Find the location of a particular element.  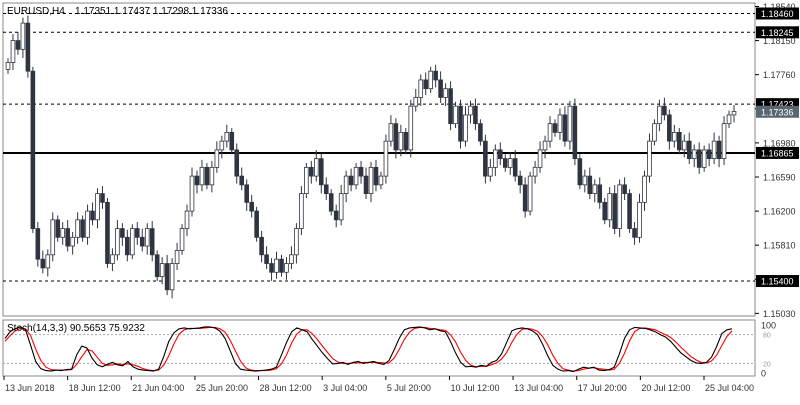

time-tick-label: 18 Jun 12:00 is located at coordinates (95, 388).